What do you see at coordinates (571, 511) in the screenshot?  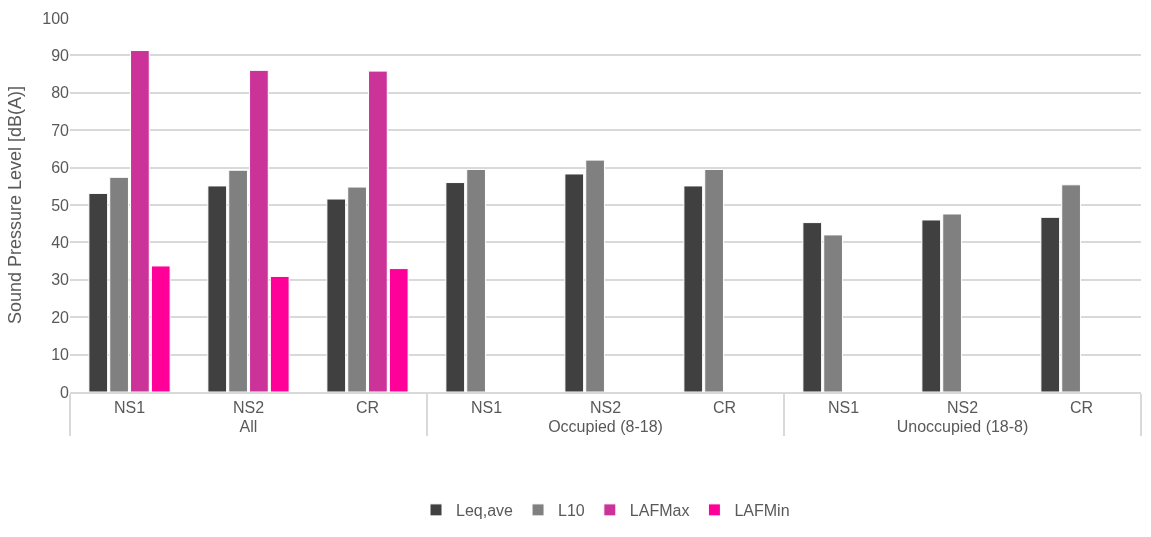 I see `legend-label: L10` at bounding box center [571, 511].